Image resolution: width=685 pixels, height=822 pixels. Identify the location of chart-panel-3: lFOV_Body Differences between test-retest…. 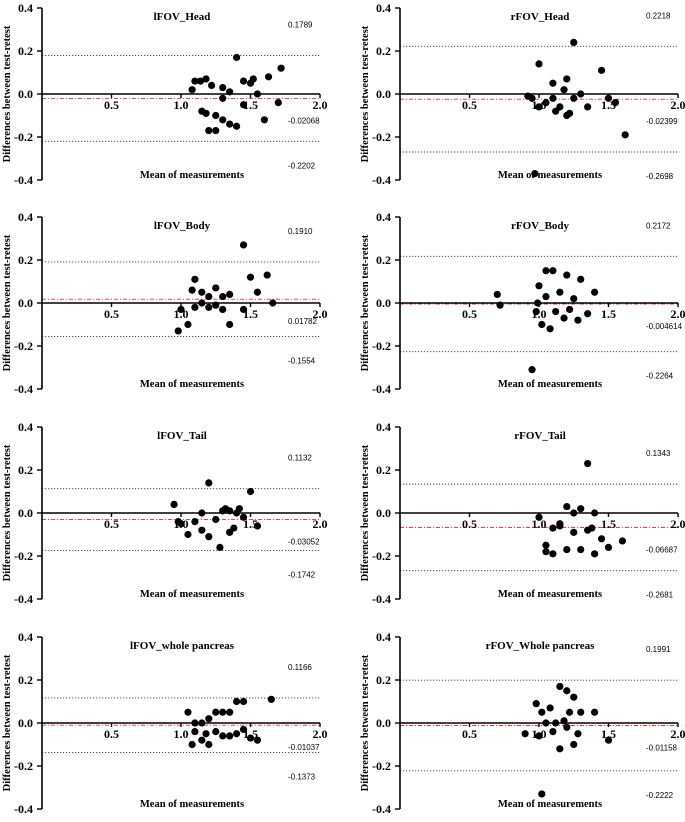
(165, 303).